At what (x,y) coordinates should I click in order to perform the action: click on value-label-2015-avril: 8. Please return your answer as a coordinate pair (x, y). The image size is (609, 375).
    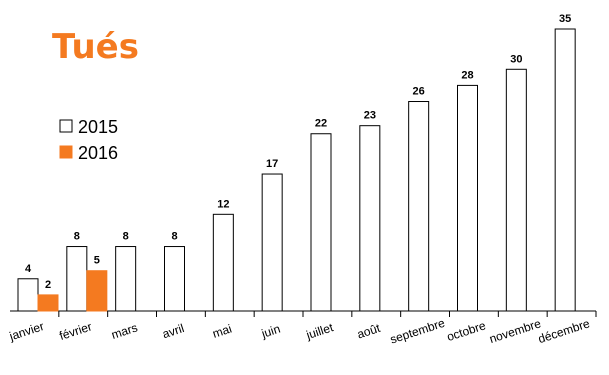
    Looking at the image, I should click on (174, 237).